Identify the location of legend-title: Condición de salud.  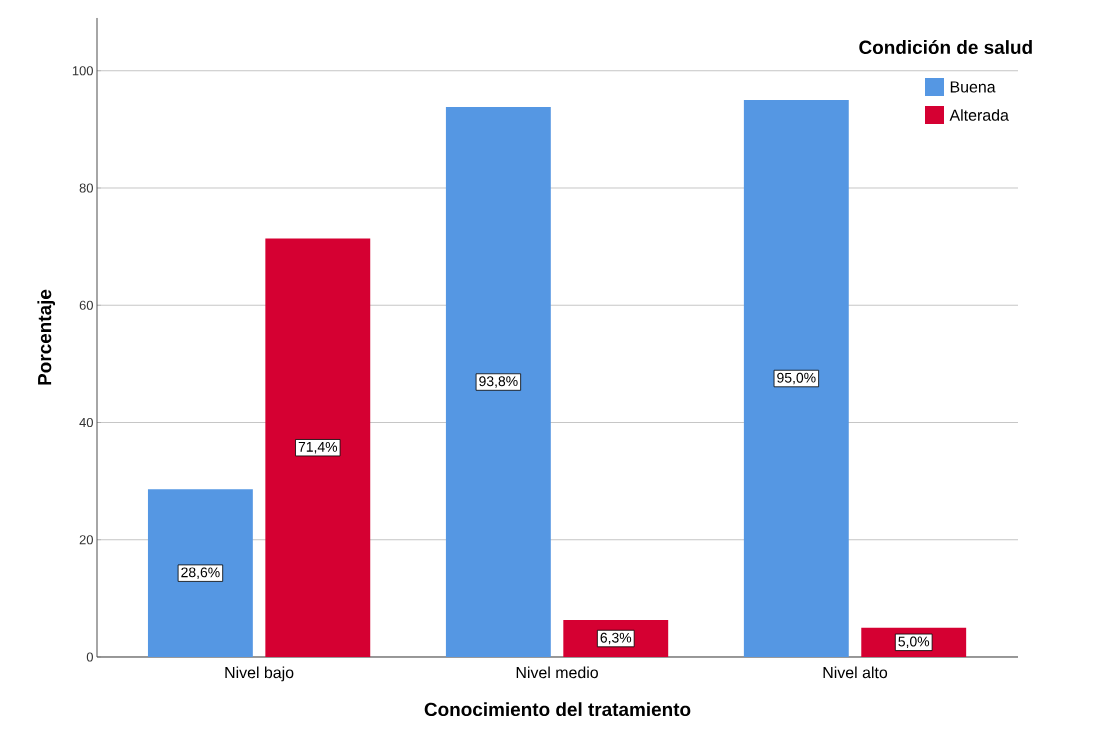
(945, 47).